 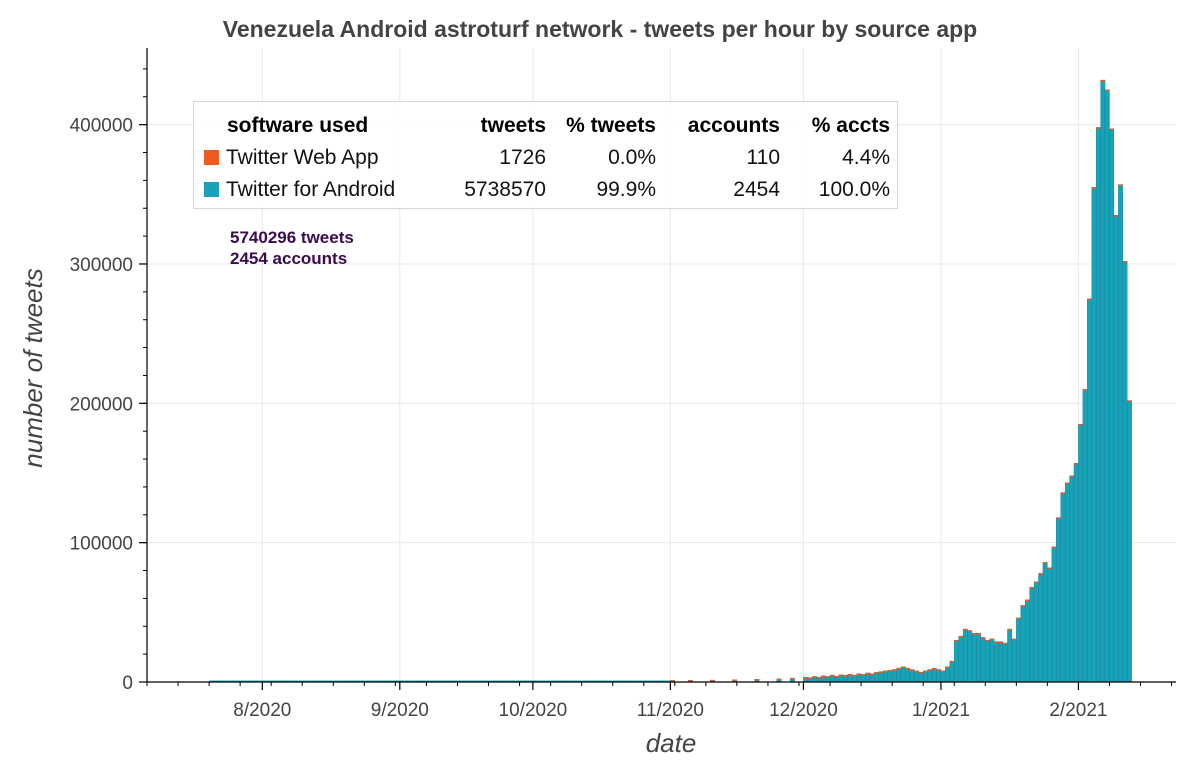 I want to click on legend-header-pct-tweets: % tweets, so click(x=611, y=125).